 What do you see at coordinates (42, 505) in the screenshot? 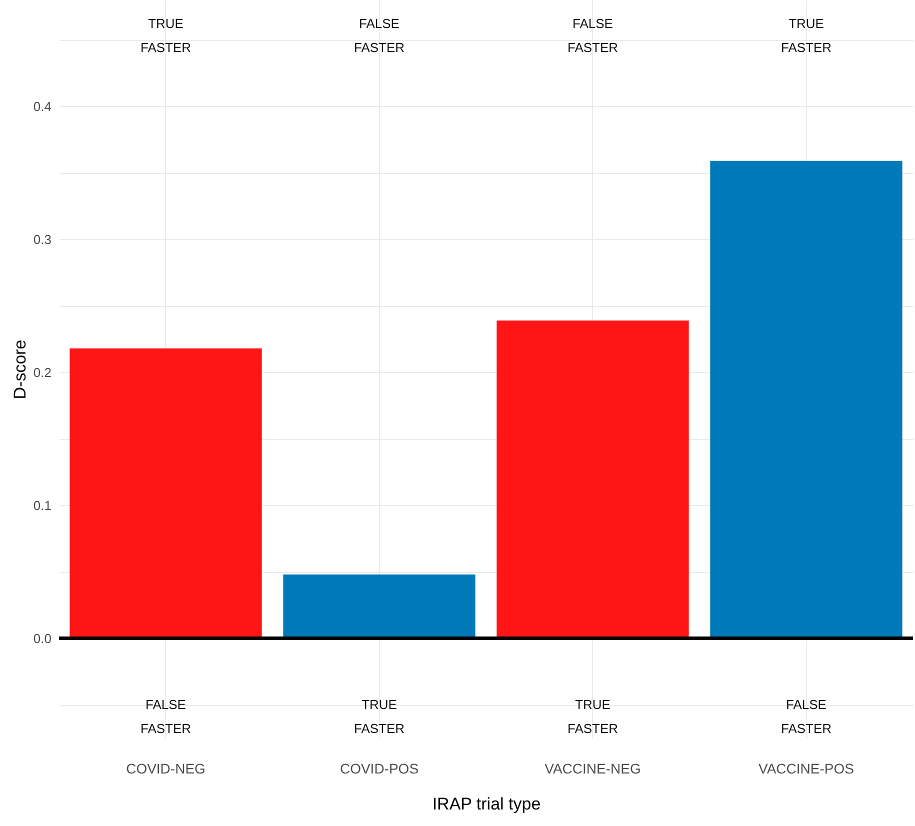
I see `y-tick-label: 0.1` at bounding box center [42, 505].